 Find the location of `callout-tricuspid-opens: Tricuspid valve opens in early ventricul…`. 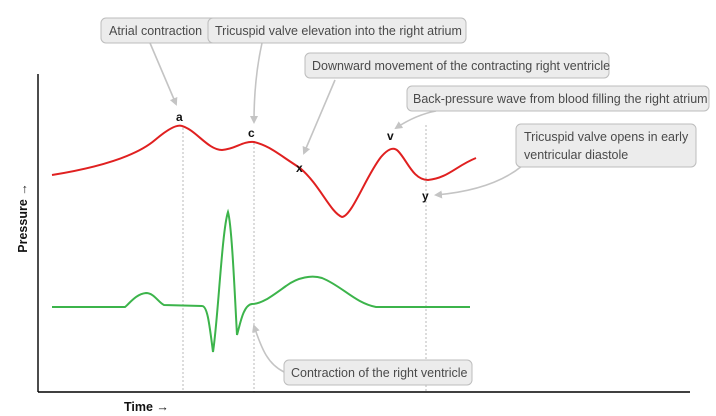

callout-tricuspid-opens: Tricuspid valve opens in early ventricul… is located at coordinates (606, 145).